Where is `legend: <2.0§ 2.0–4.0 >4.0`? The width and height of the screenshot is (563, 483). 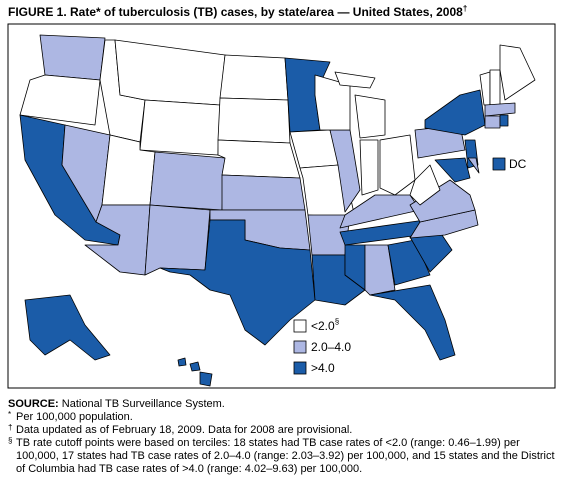 legend: <2.0§ 2.0–4.0 >4.0 is located at coordinates (322, 346).